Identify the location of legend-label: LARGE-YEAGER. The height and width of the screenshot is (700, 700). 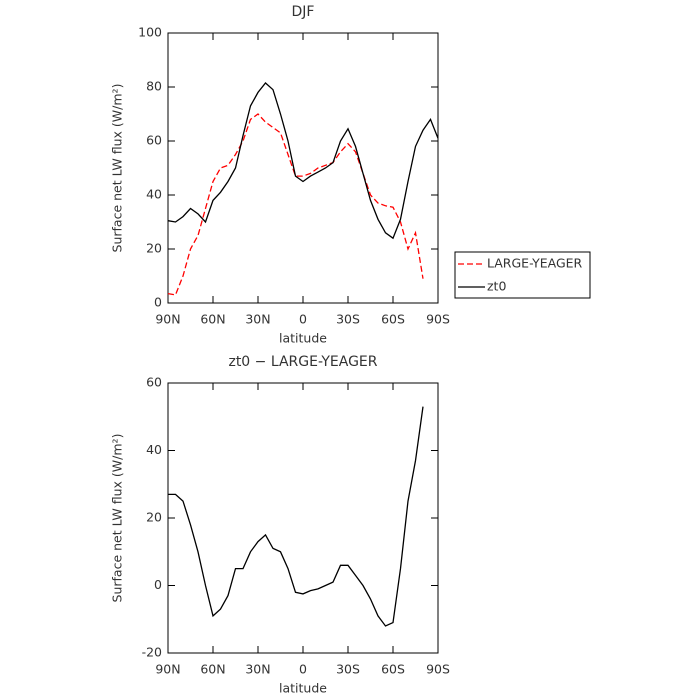
(535, 263).